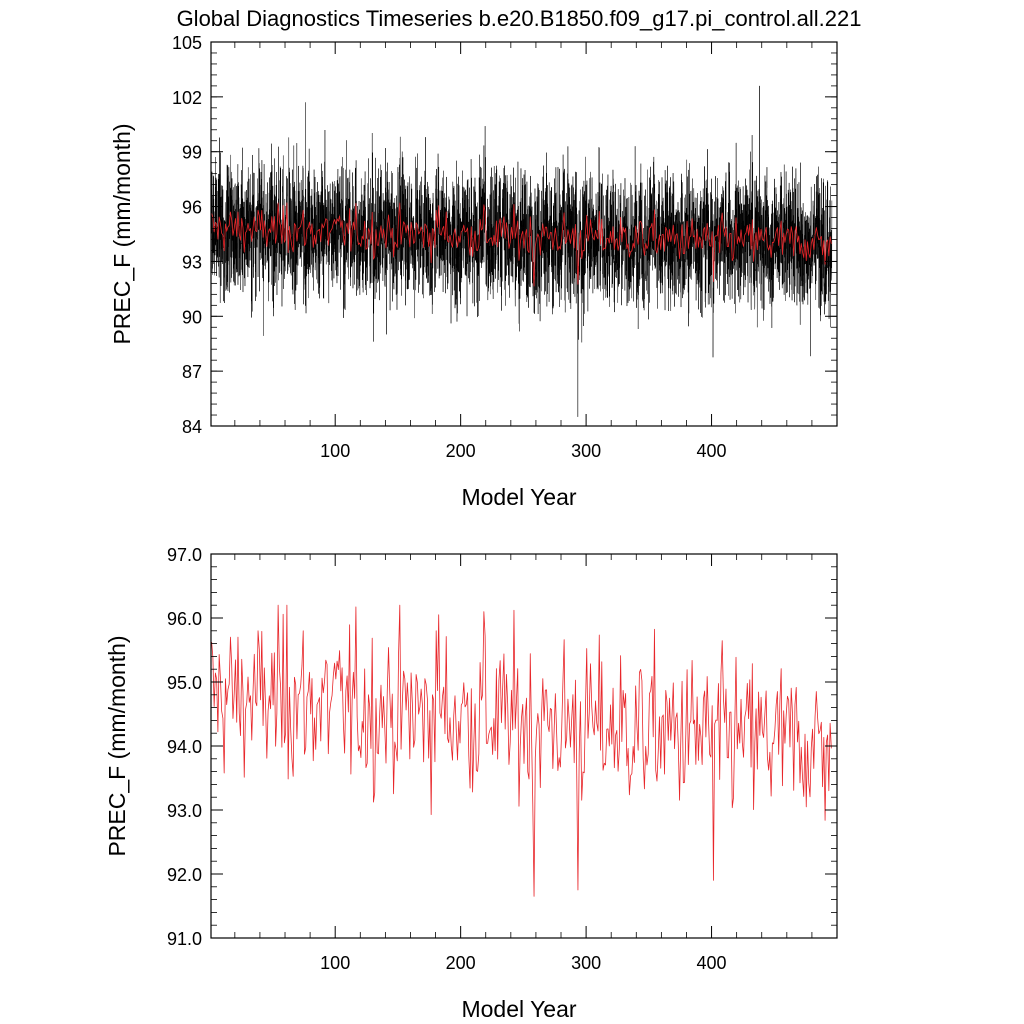 The height and width of the screenshot is (1024, 1024). What do you see at coordinates (184, 939) in the screenshot?
I see `bottom-y-tick-label: 91.0` at bounding box center [184, 939].